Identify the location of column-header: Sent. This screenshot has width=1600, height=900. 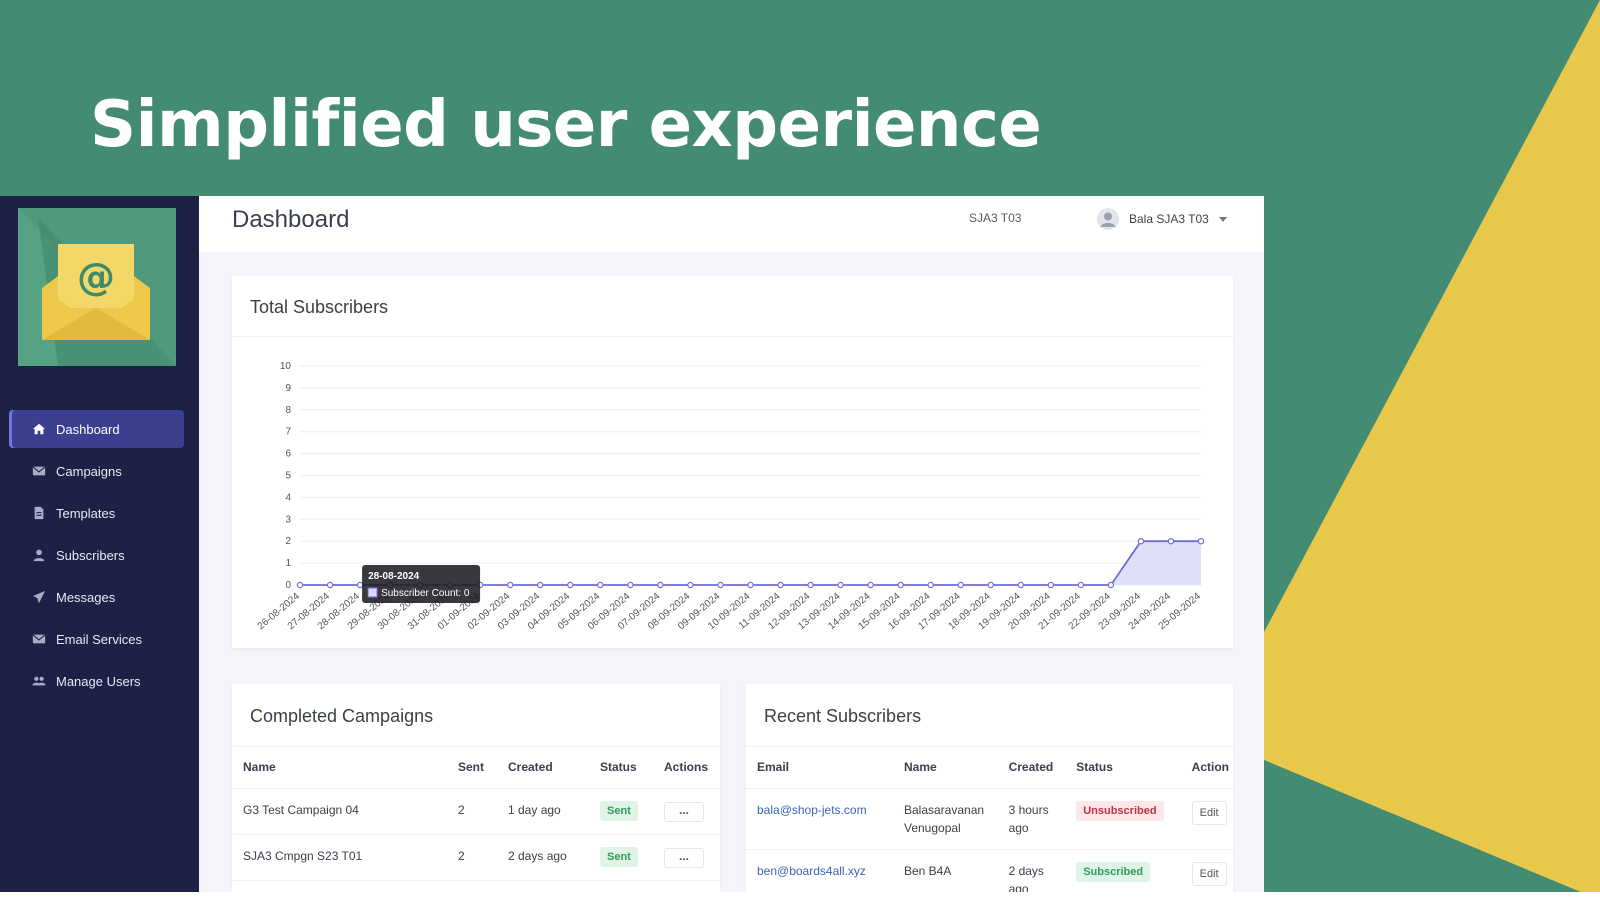
(472, 767).